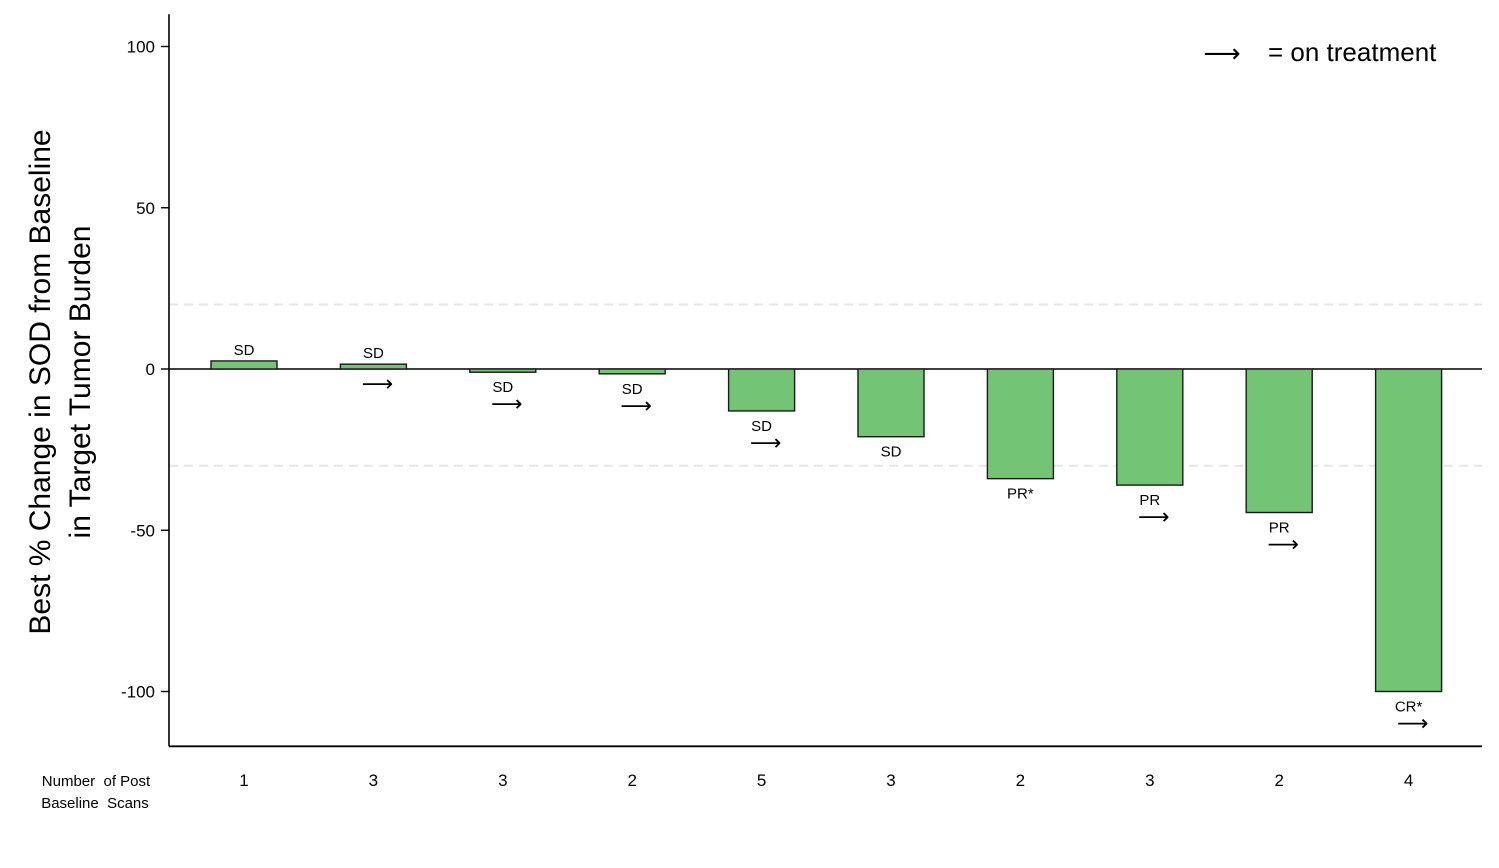 This screenshot has height=868, width=1499. What do you see at coordinates (95, 803) in the screenshot?
I see `scan-count-header-line-2: Baseline Scans` at bounding box center [95, 803].